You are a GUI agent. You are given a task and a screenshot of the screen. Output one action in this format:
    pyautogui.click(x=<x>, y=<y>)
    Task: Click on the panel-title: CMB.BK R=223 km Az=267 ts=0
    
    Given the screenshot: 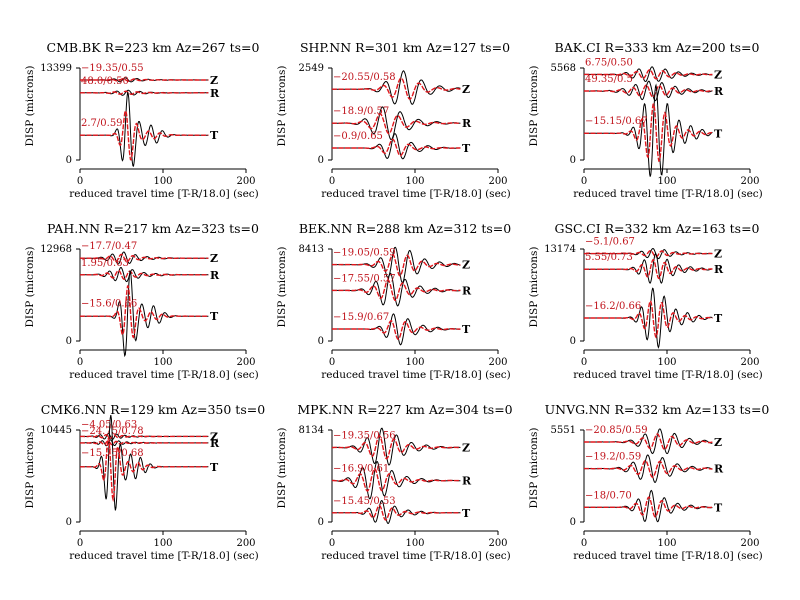 What is the action you would take?
    pyautogui.click(x=153, y=47)
    